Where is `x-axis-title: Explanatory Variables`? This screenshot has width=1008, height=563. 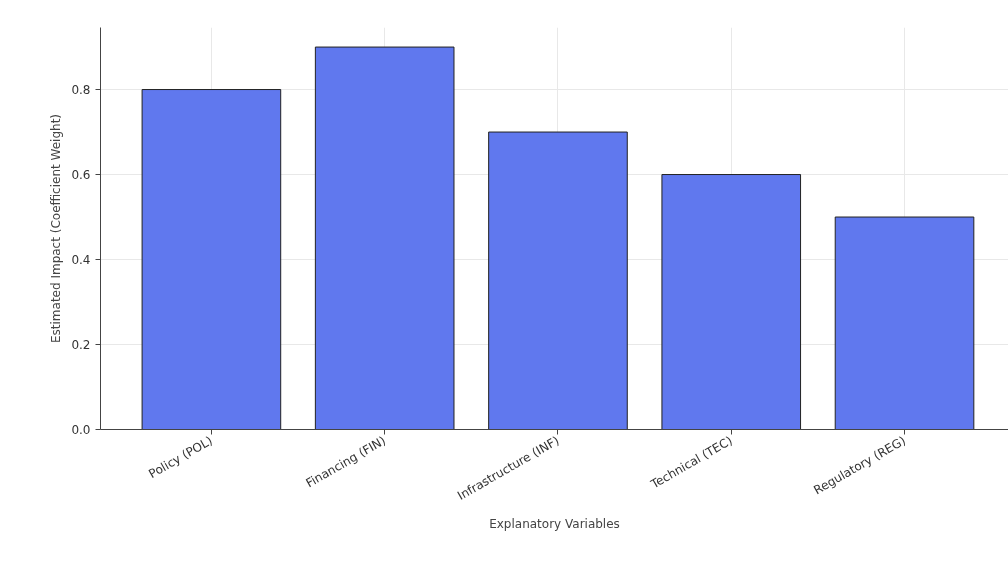
x-axis-title: Explanatory Variables is located at coordinates (554, 523).